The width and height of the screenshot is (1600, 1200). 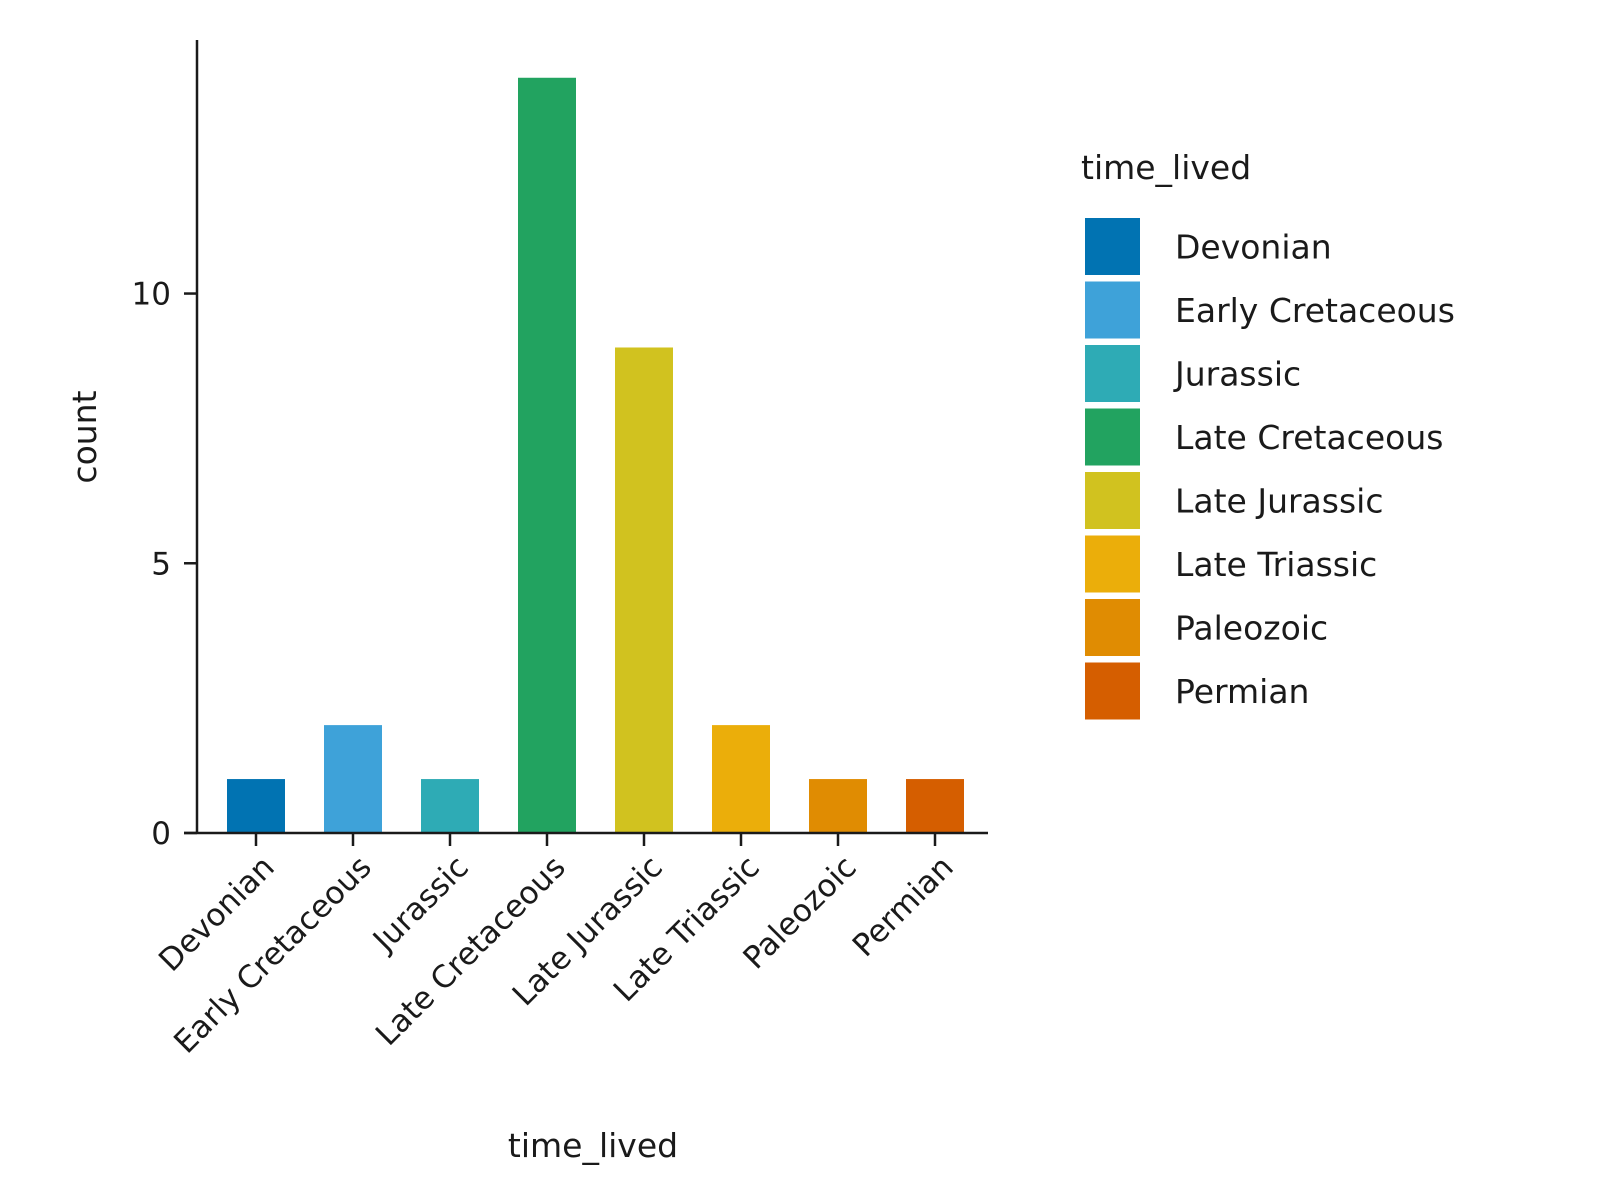 I want to click on legend-label: Late Jurassic, so click(x=1279, y=501).